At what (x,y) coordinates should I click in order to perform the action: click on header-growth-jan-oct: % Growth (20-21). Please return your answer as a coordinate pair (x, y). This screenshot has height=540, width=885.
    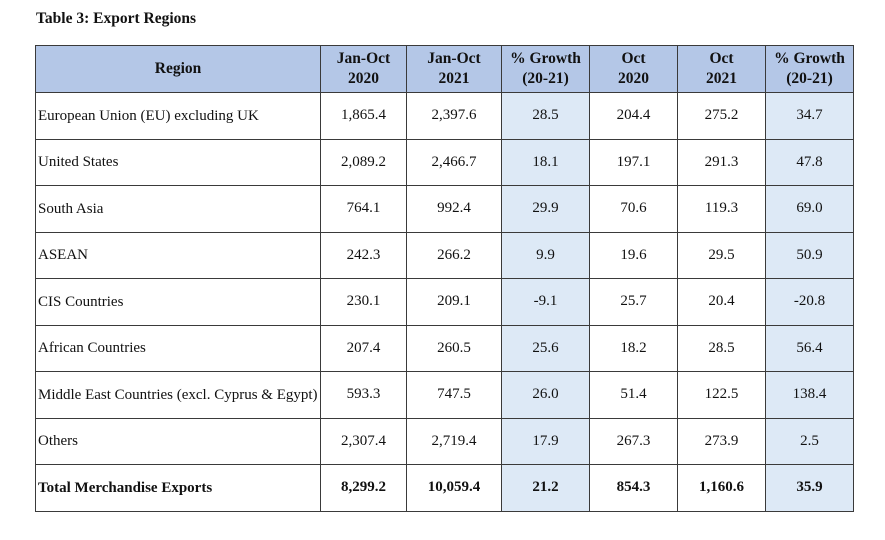
    Looking at the image, I should click on (545, 69).